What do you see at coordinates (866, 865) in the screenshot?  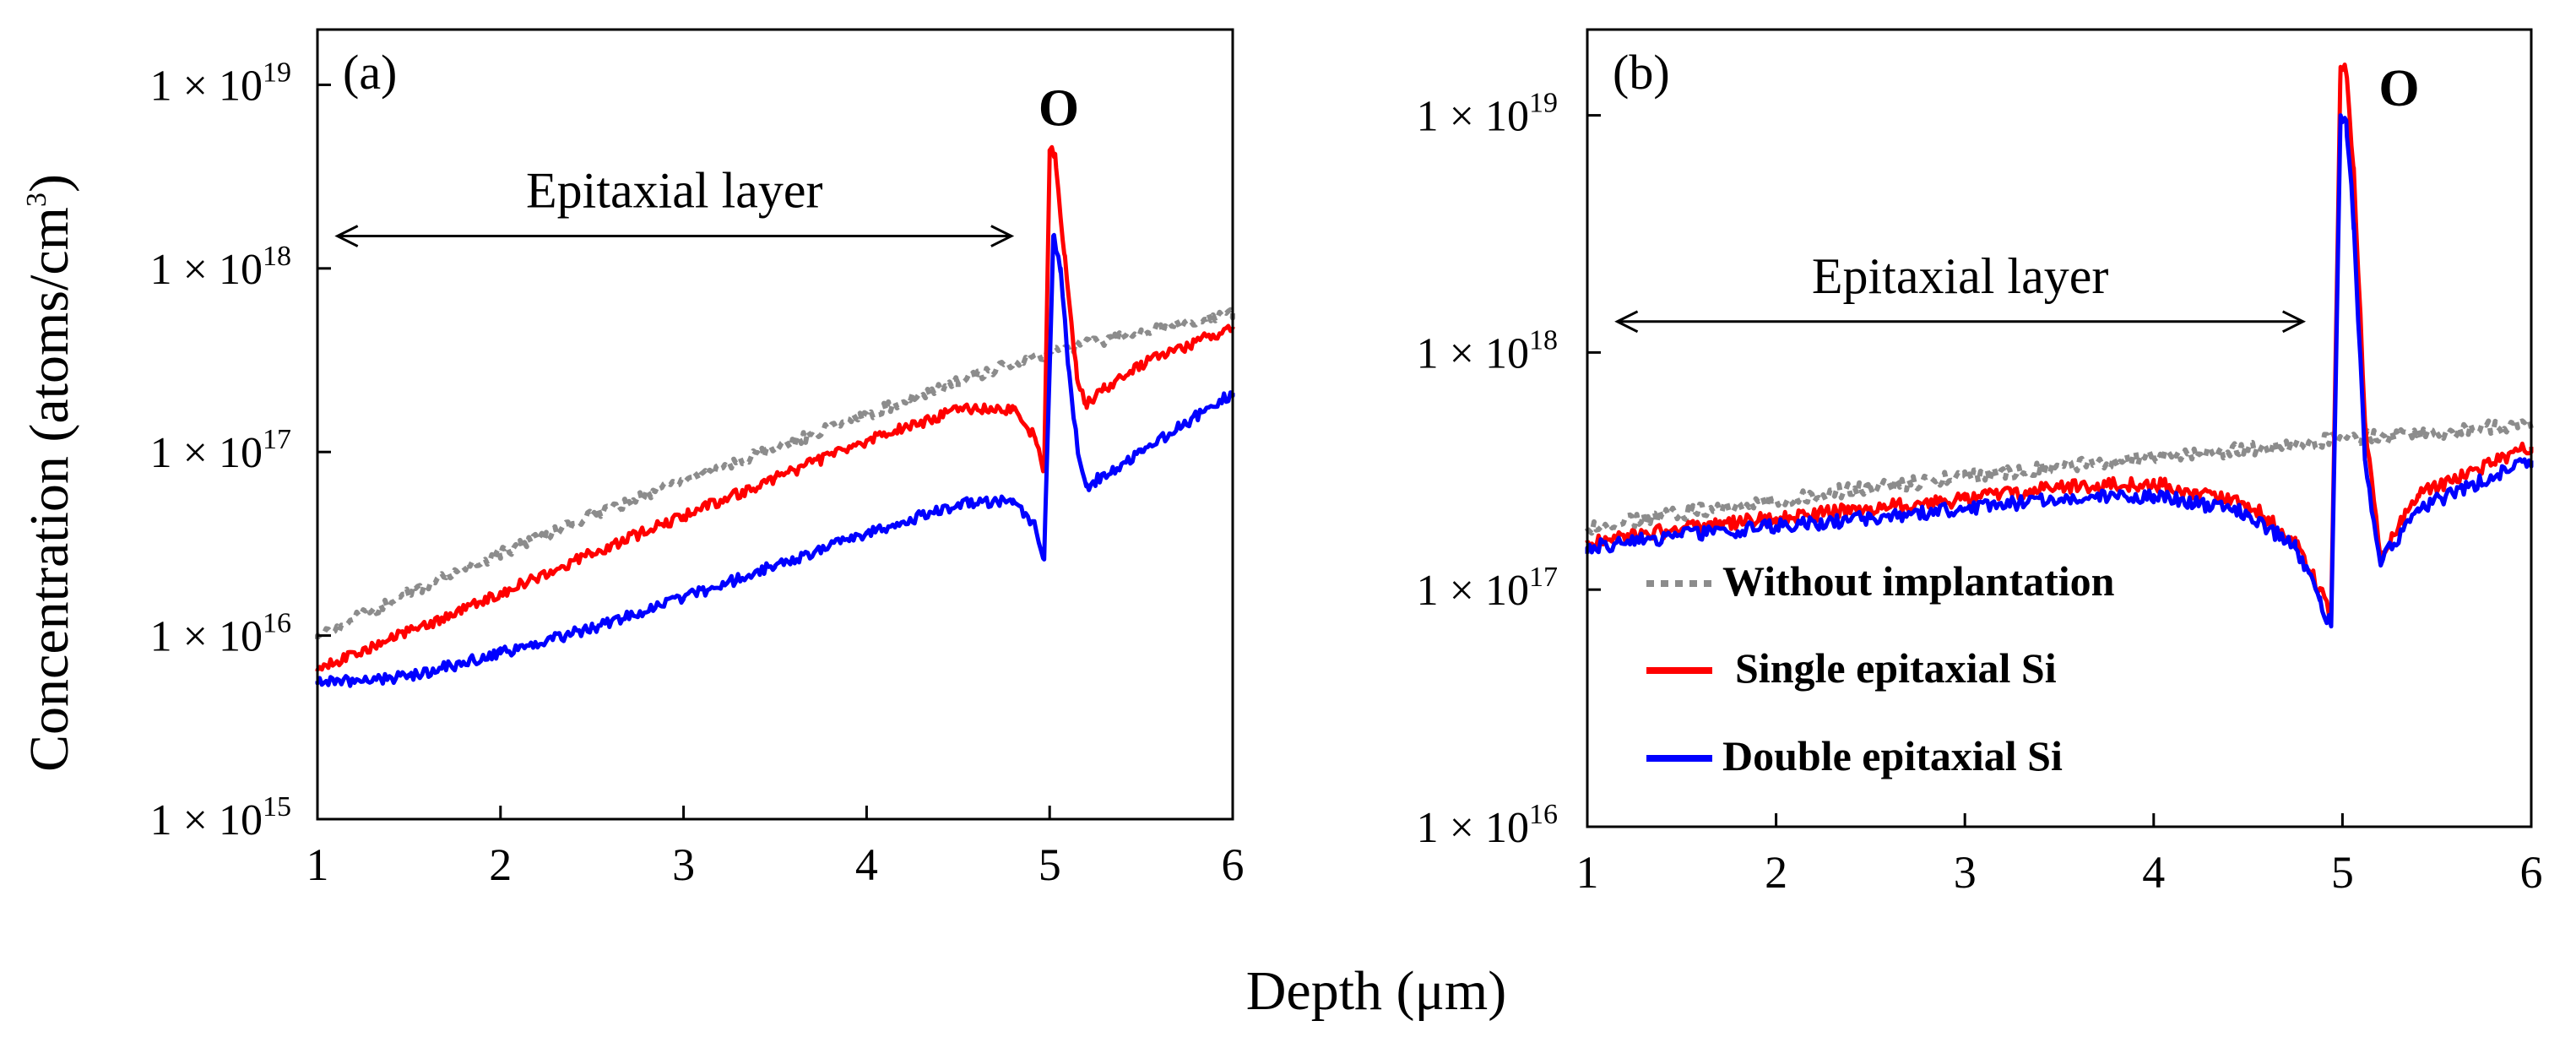 I see `x-tick-label-a: 4` at bounding box center [866, 865].